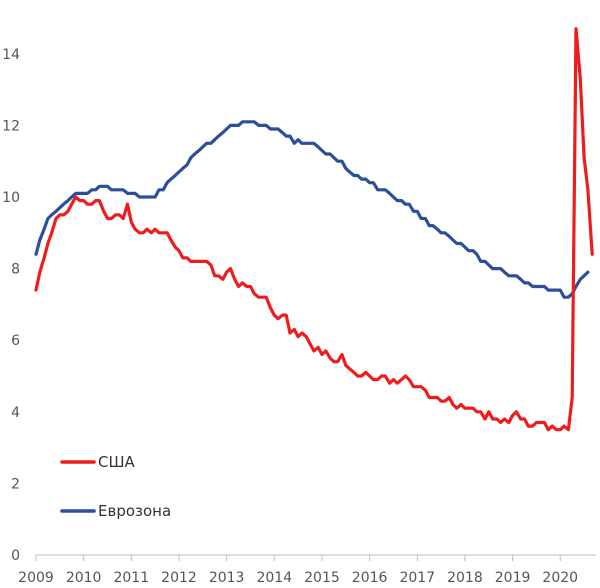 This screenshot has height=588, width=600. I want to click on y-tick-label: 12, so click(11, 126).